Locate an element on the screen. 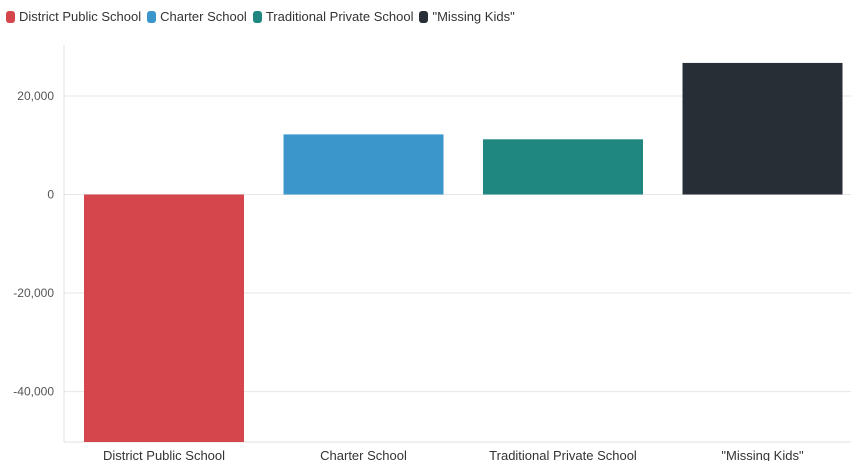  y-tick-label: -20,000 is located at coordinates (33, 293).